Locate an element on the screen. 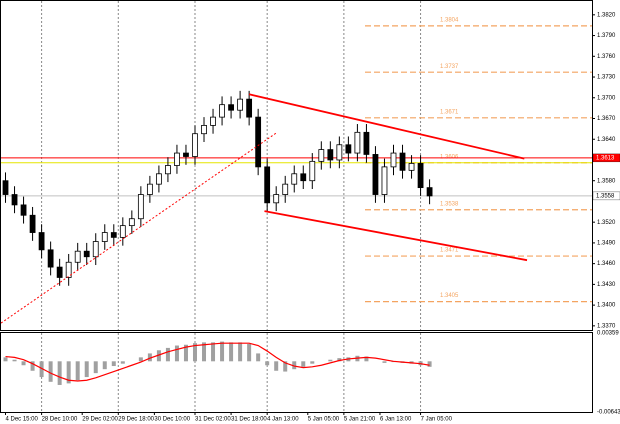  x-tick-label: 5 Jan 05:00 is located at coordinates (324, 420).